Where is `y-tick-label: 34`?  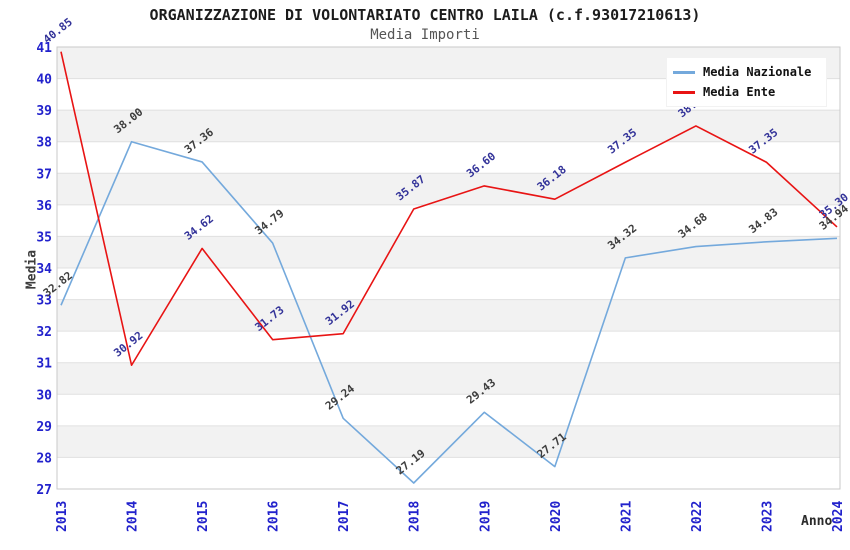
y-tick-label: 34 is located at coordinates (44, 269).